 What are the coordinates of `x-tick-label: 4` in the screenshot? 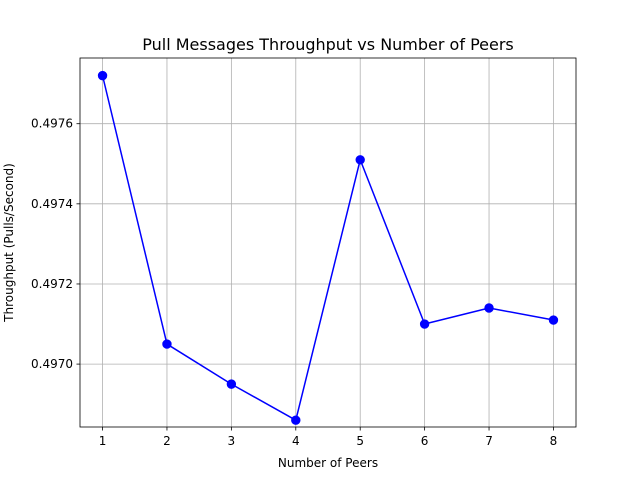 It's located at (296, 441).